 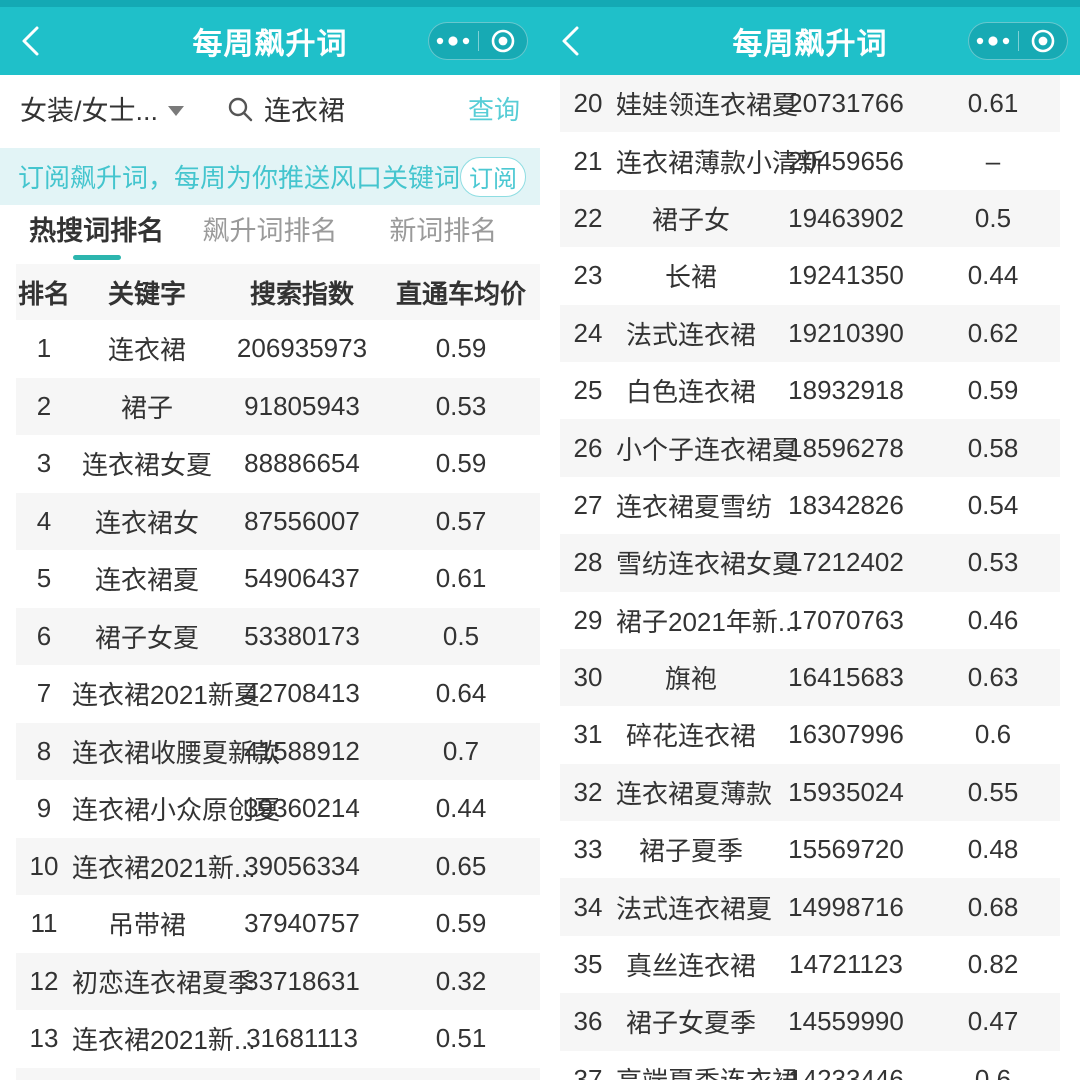 What do you see at coordinates (810, 218) in the screenshot?
I see `table-row: 22 裙子女 19463902 0.5` at bounding box center [810, 218].